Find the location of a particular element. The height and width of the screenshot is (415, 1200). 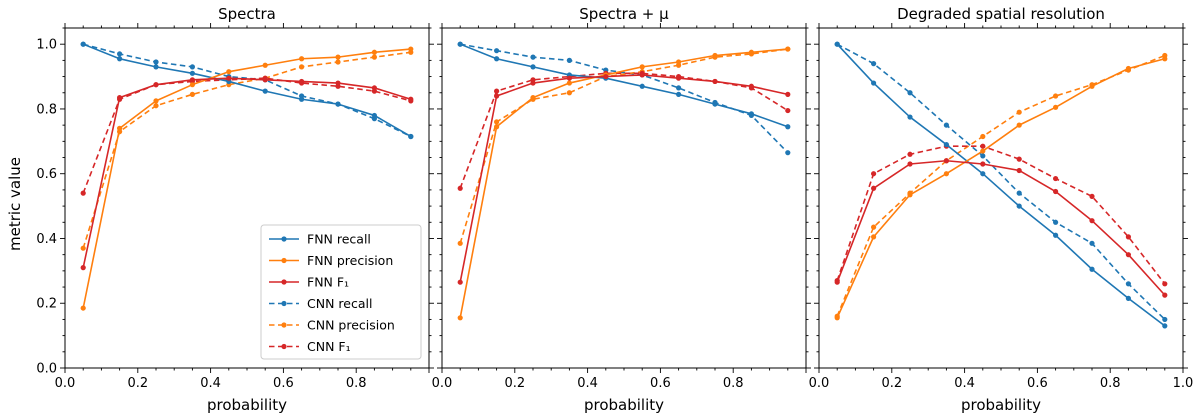

y-axis-label: metric value is located at coordinates (15, 204).